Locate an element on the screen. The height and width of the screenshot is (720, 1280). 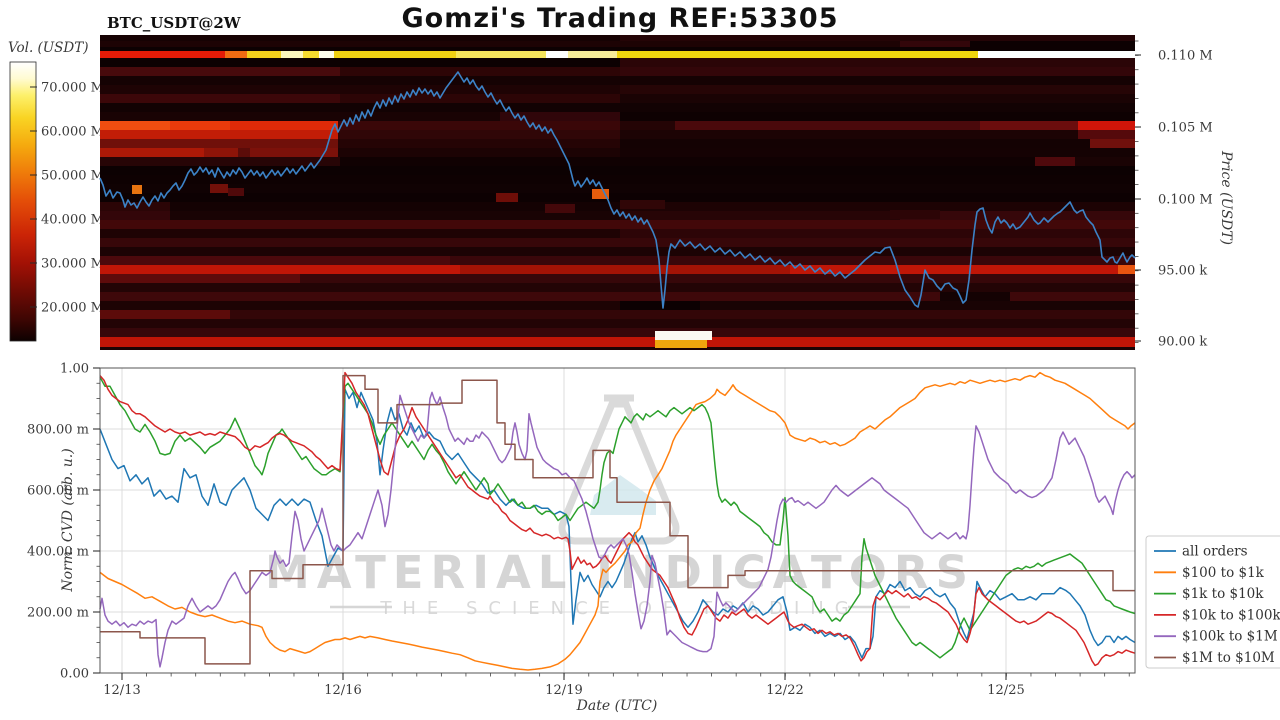
colorbar-tick-label: 40.000 M is located at coordinates (72, 220).